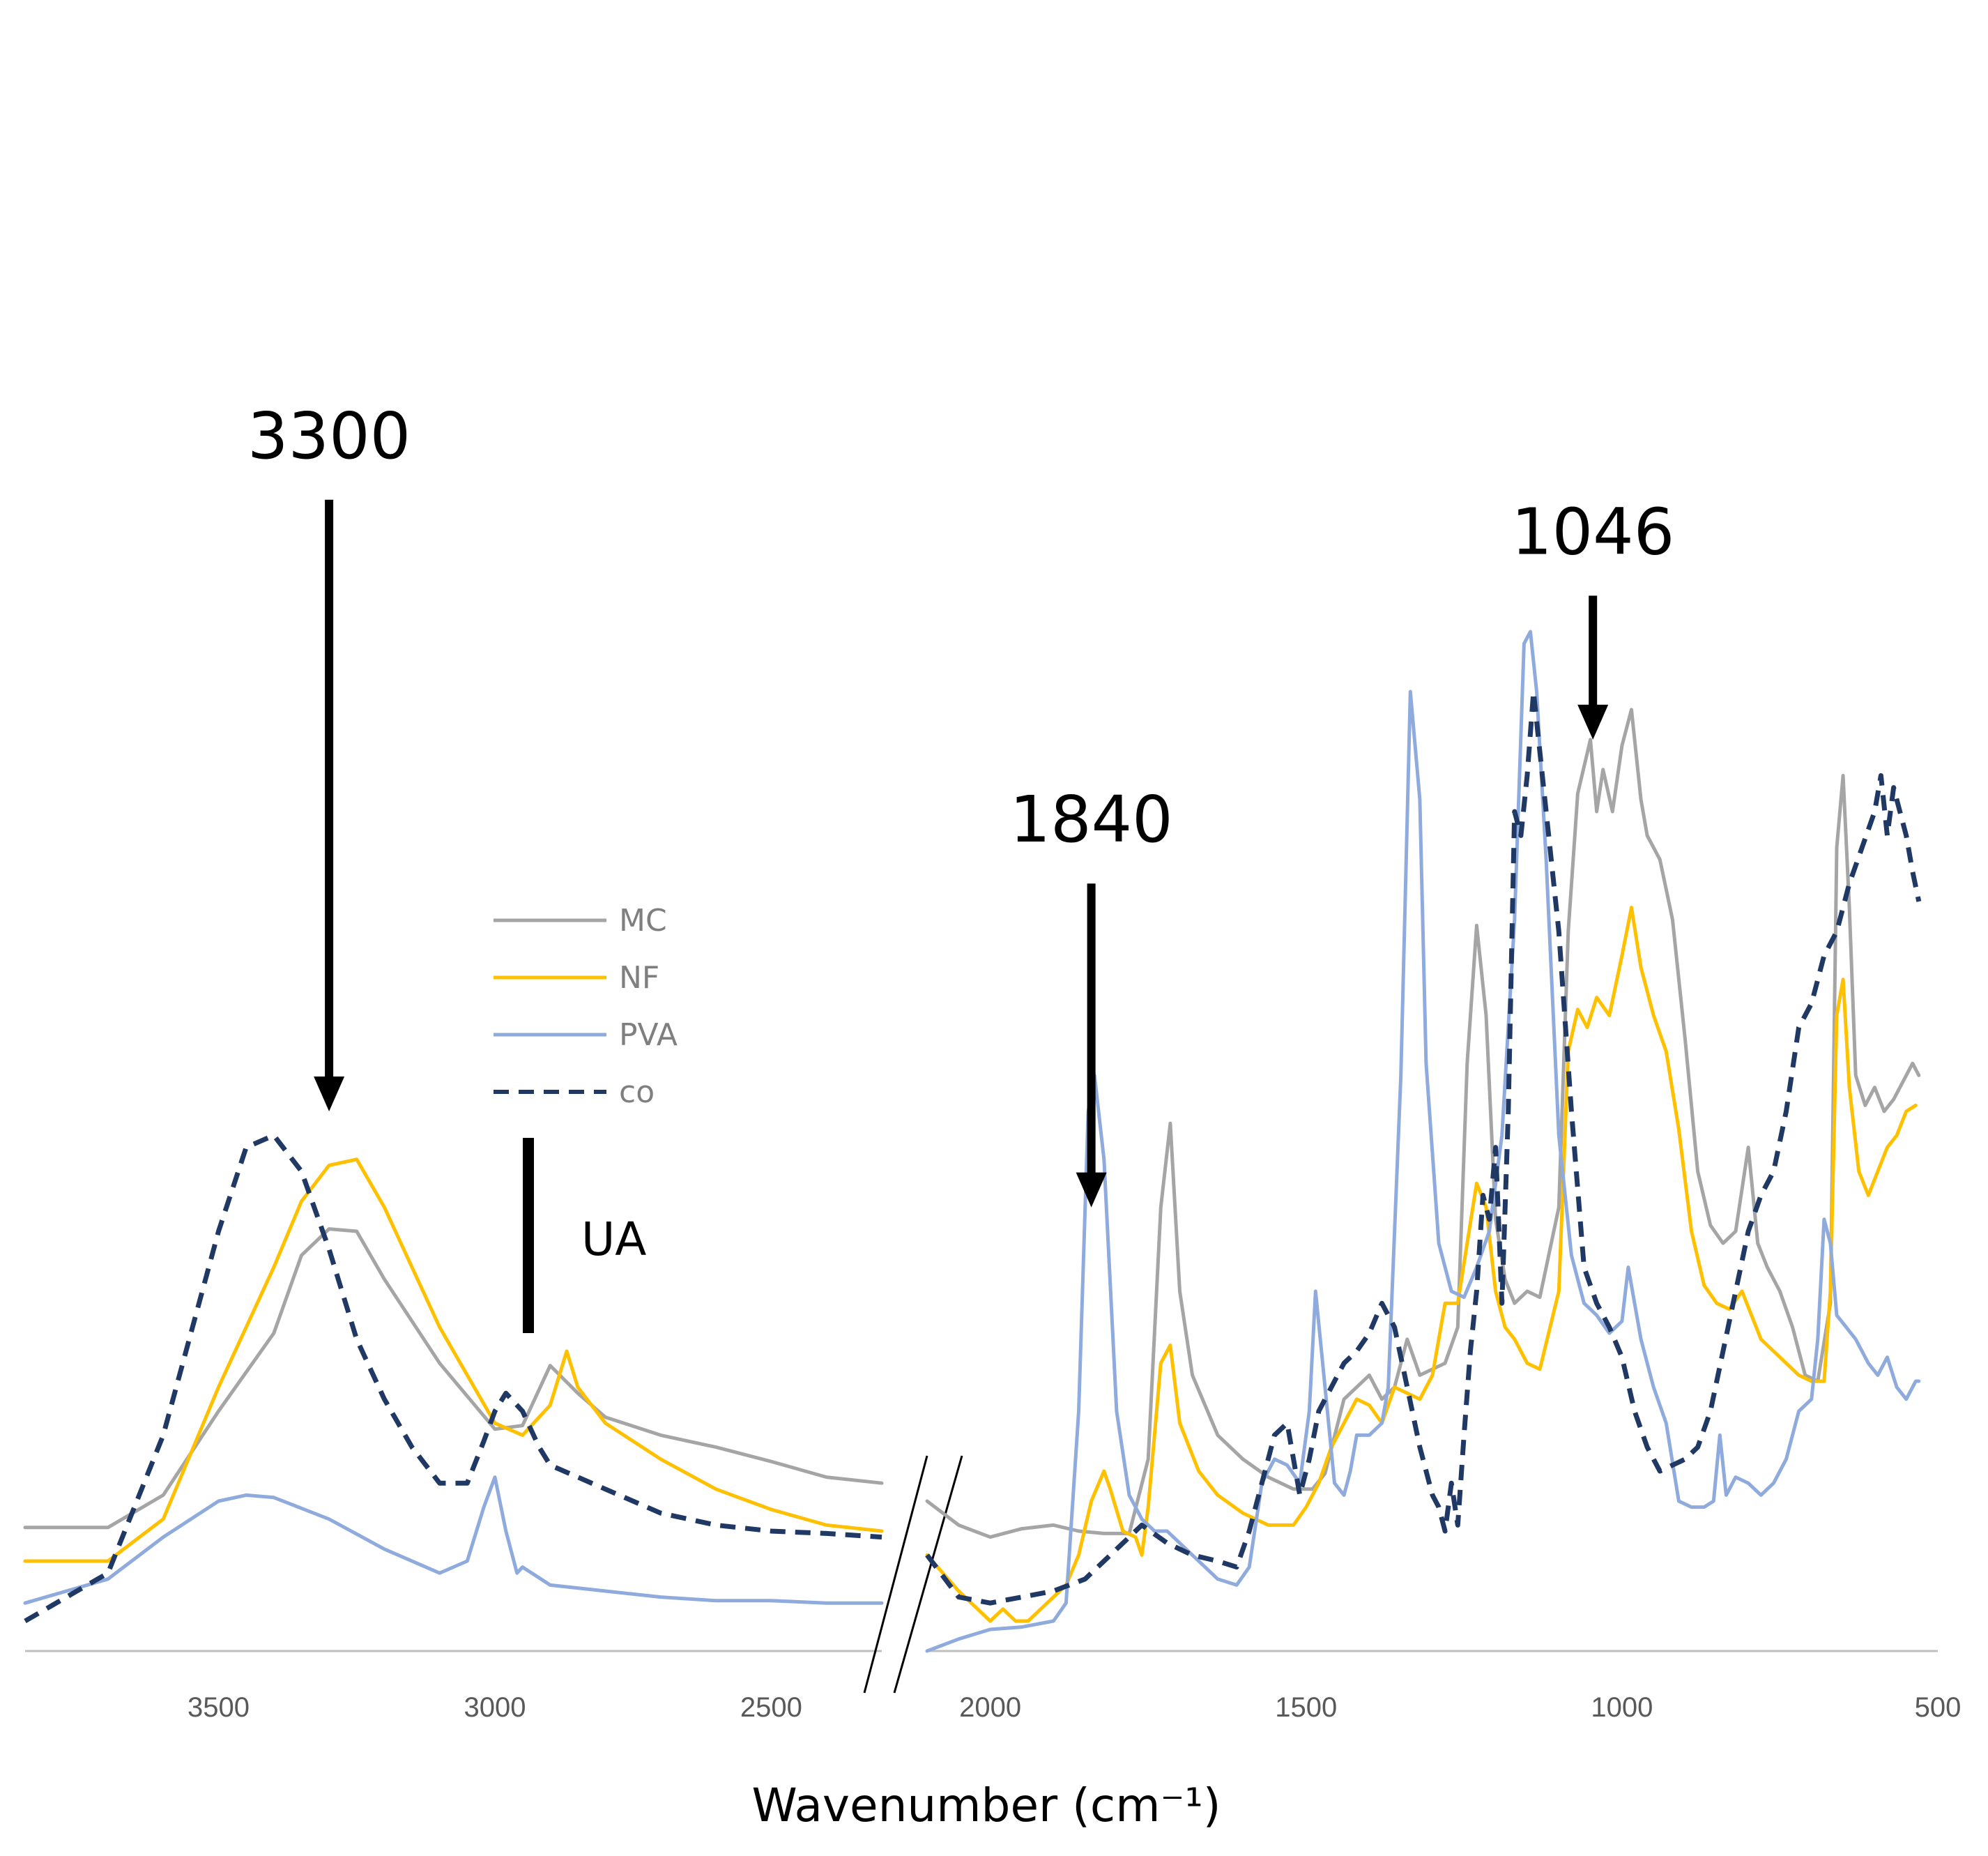 The width and height of the screenshot is (1988, 1856). I want to click on scale-bar: UA, so click(584, 1235).